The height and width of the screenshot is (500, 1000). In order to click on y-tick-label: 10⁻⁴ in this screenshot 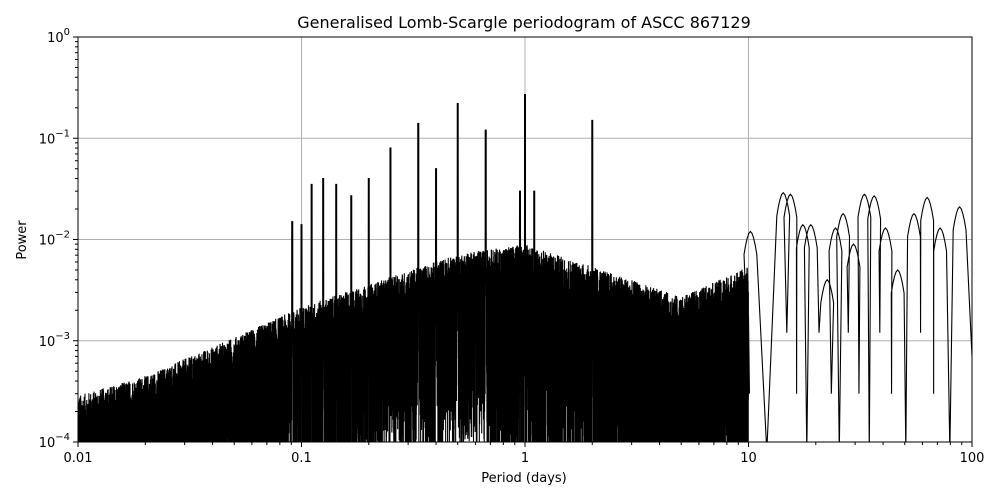, I will do `click(54, 441)`.